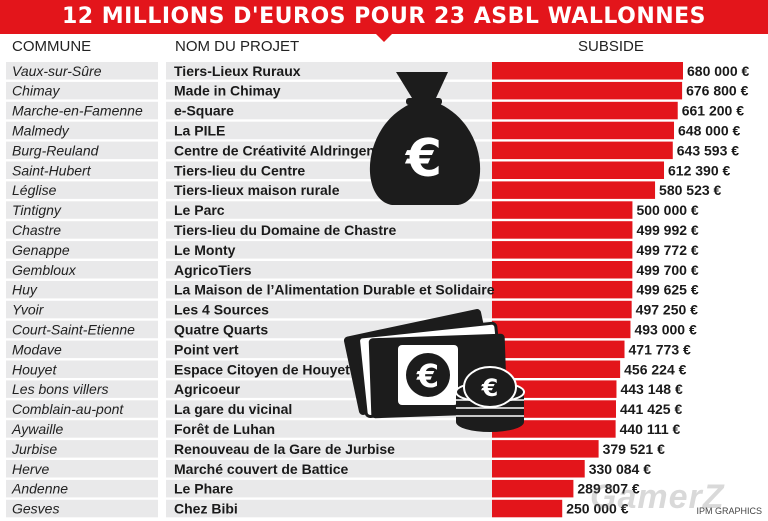 The image size is (768, 521). Describe the element at coordinates (37, 210) in the screenshot. I see `commune-label: Tintigny` at that location.